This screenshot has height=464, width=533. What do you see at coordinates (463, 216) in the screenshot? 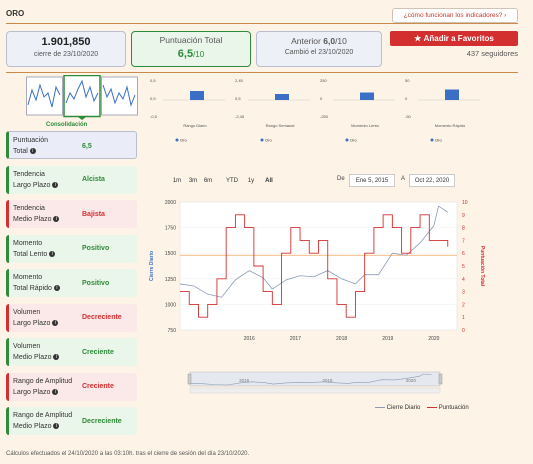
I see `y2-tick-label: 9` at bounding box center [463, 216].